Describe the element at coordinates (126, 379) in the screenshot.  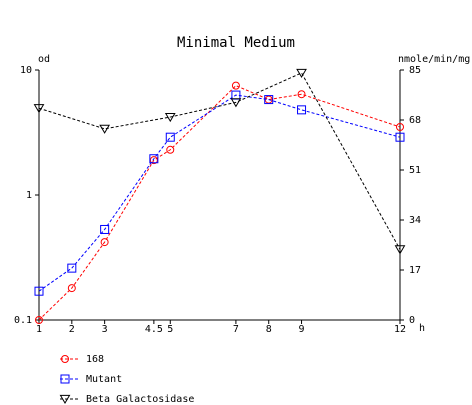
I see `legend: 168 Mutant Beta Galactosidase` at that location.